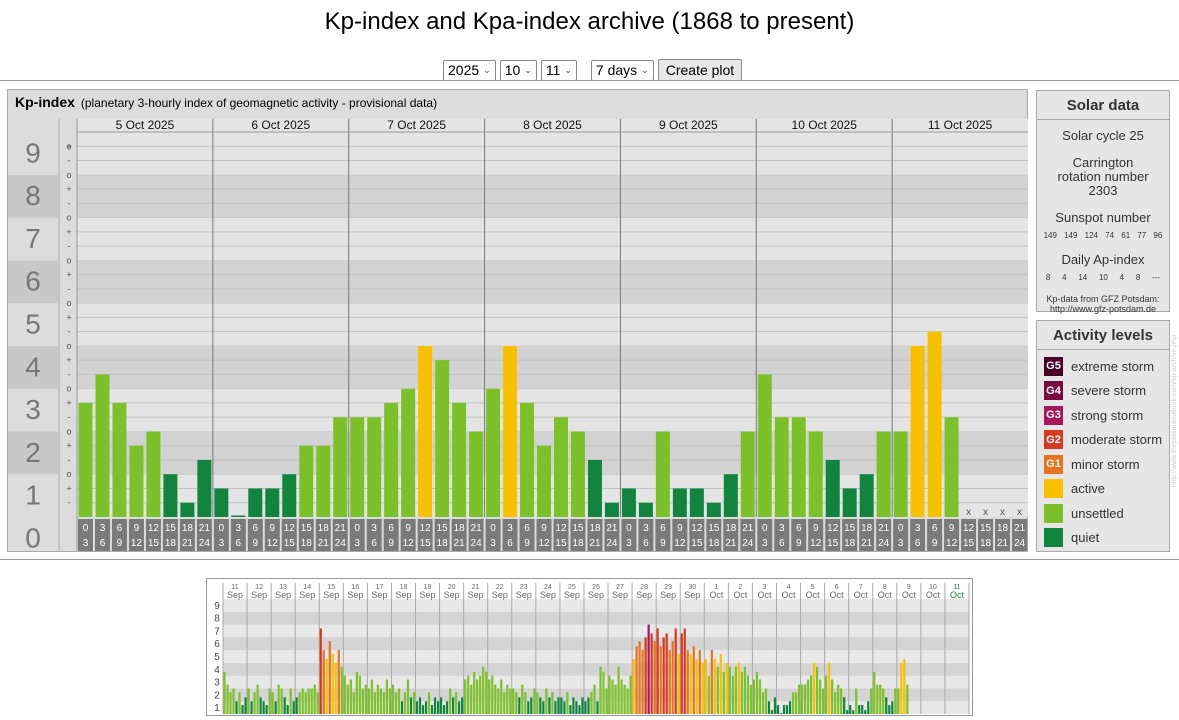 Image resolution: width=1179 pixels, height=720 pixels. What do you see at coordinates (500, 595) in the screenshot?
I see `month-label: Sep` at bounding box center [500, 595].